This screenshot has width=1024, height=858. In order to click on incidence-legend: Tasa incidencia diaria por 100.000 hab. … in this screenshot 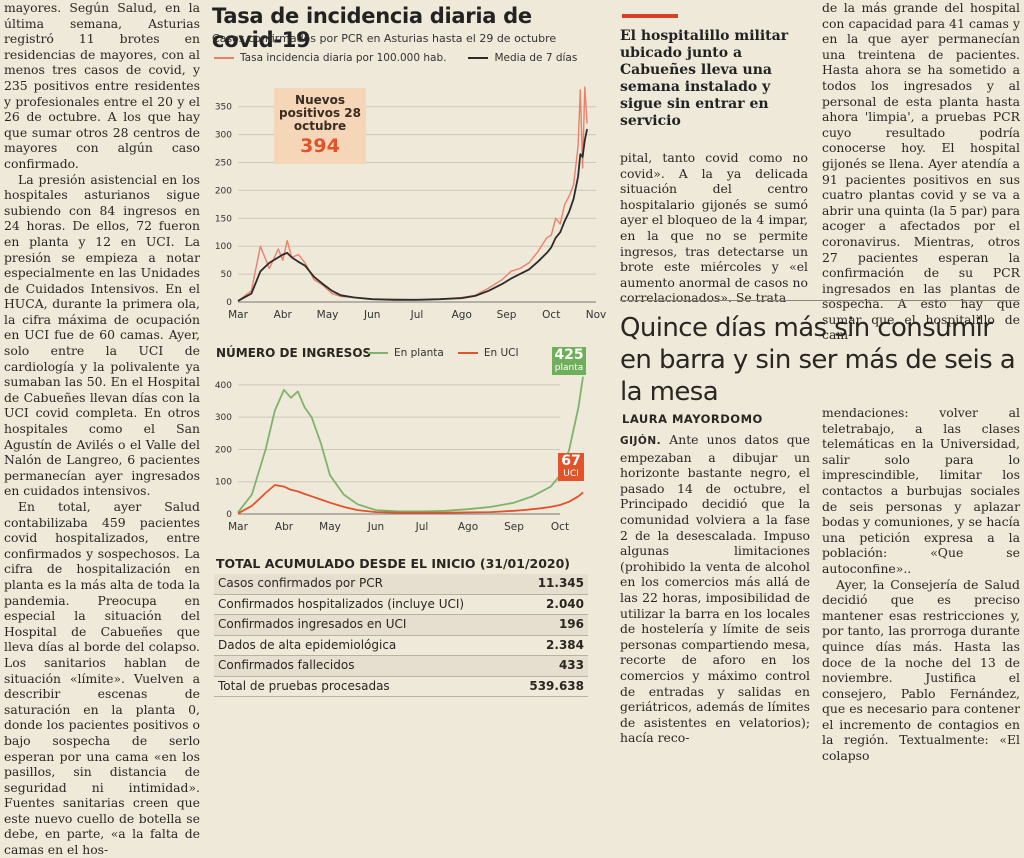, I will do `click(395, 58)`.